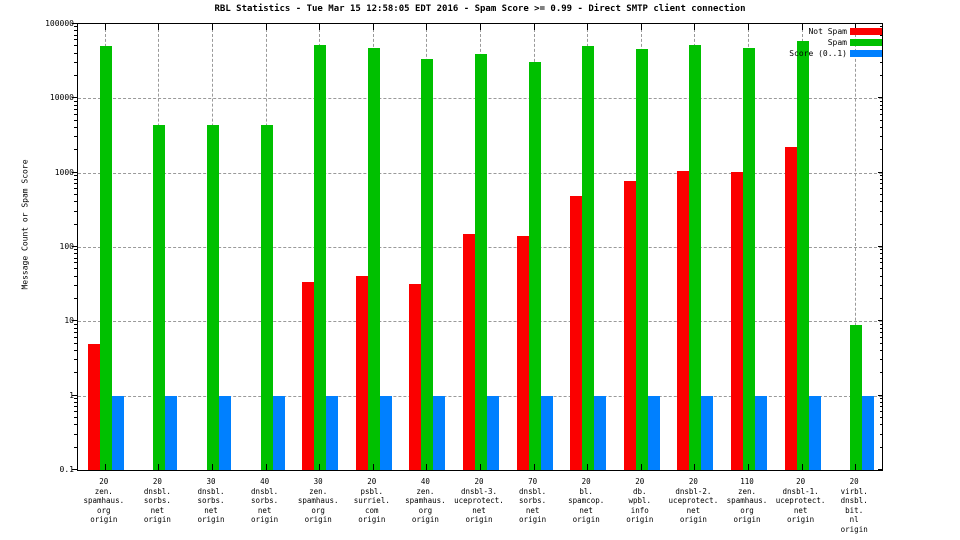 The width and height of the screenshot is (960, 540). What do you see at coordinates (586, 491) in the screenshot?
I see `x-axis-label-line: bl.` at bounding box center [586, 491].